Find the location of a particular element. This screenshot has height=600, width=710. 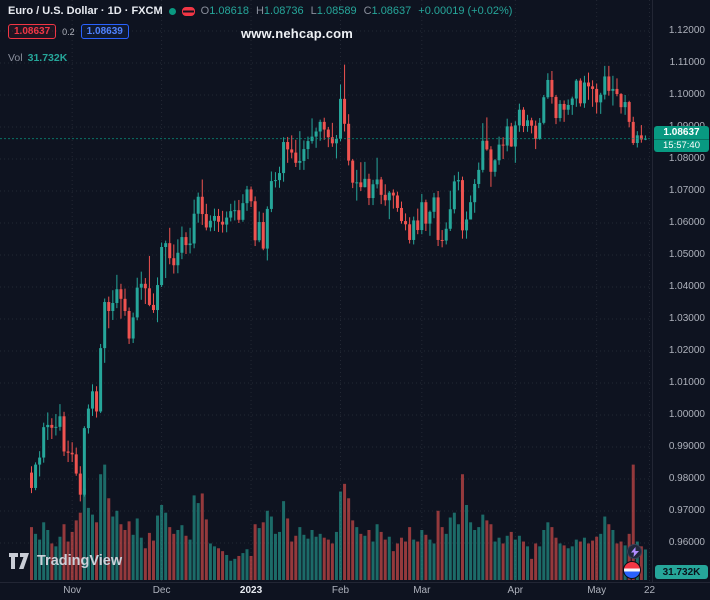

tradingview-logo-text: TradingView is located at coordinates (80, 561).